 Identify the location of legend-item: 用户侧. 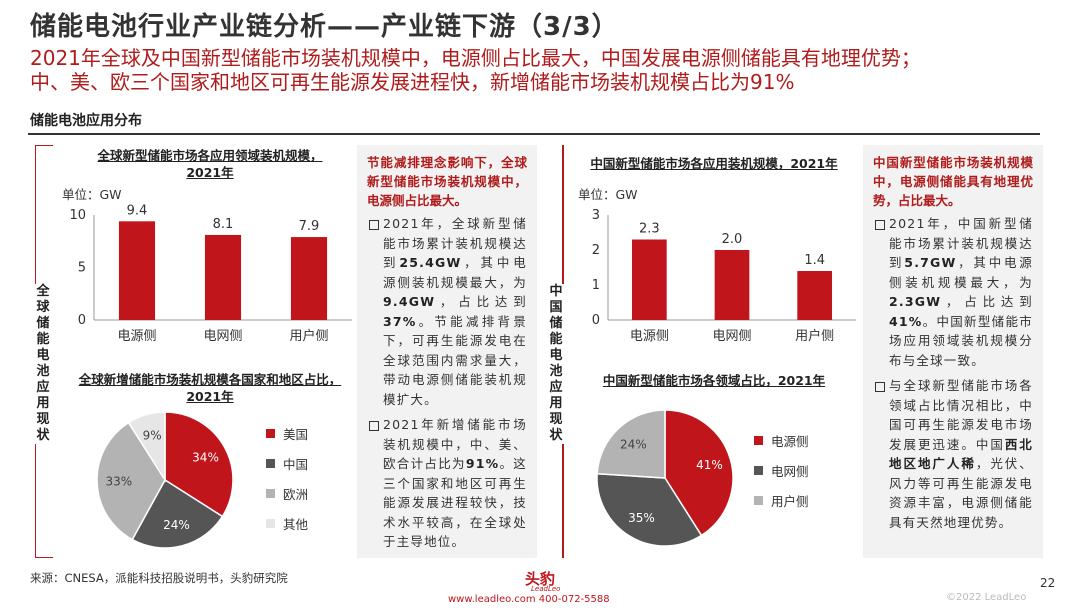
(781, 500).